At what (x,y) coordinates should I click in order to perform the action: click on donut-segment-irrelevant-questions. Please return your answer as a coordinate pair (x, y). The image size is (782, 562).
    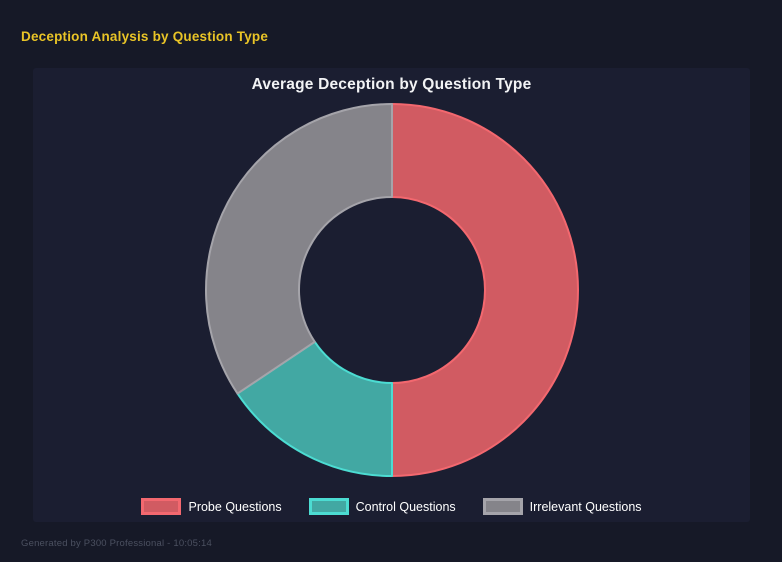
    Looking at the image, I should click on (299, 249).